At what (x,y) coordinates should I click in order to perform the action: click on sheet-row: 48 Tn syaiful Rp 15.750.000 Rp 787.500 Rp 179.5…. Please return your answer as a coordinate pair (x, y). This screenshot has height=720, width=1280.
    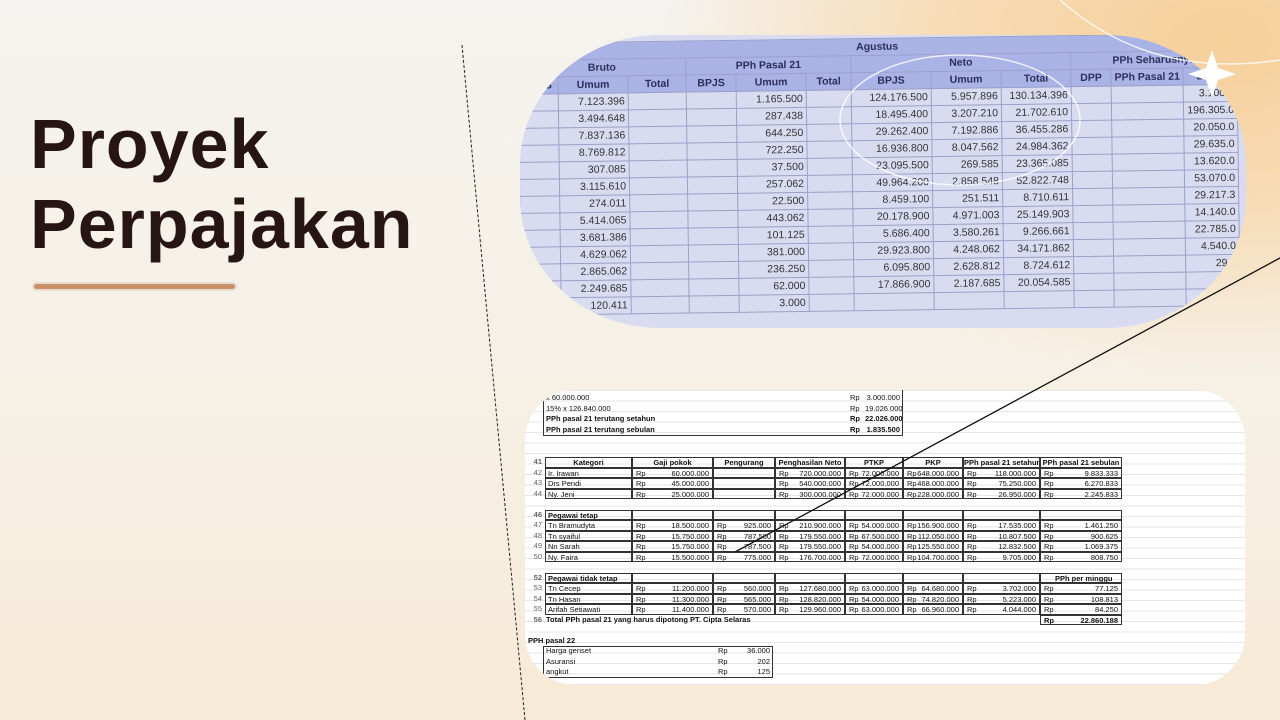
    Looking at the image, I should click on (885, 535).